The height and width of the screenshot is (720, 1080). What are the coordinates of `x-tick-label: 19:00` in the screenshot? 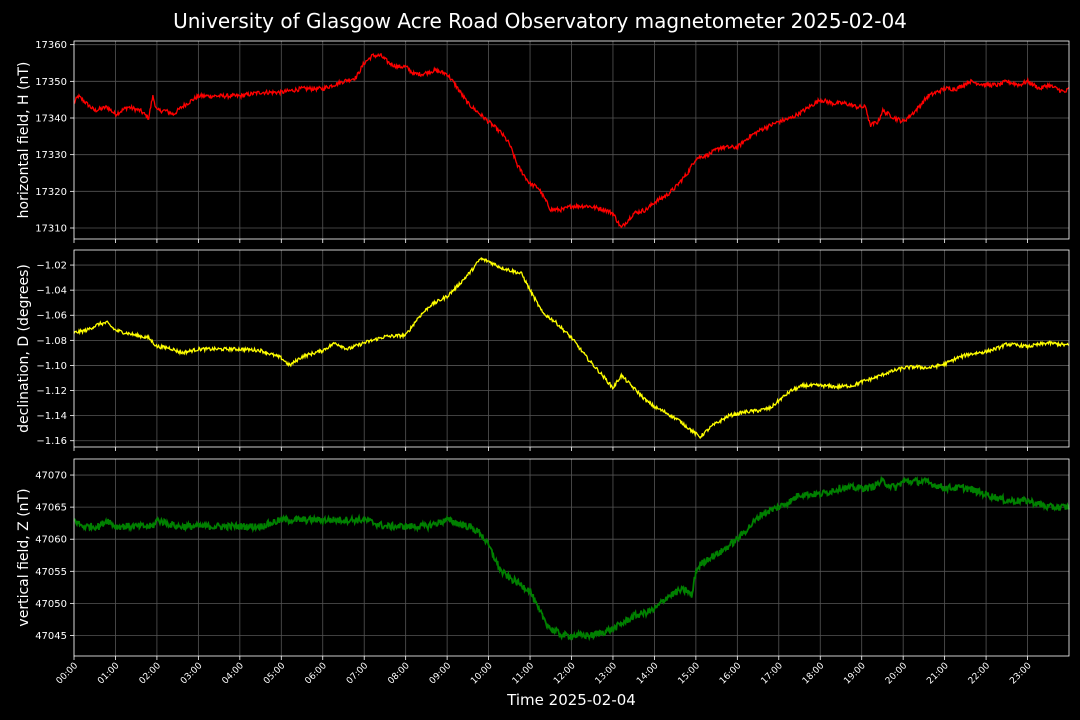 It's located at (855, 674).